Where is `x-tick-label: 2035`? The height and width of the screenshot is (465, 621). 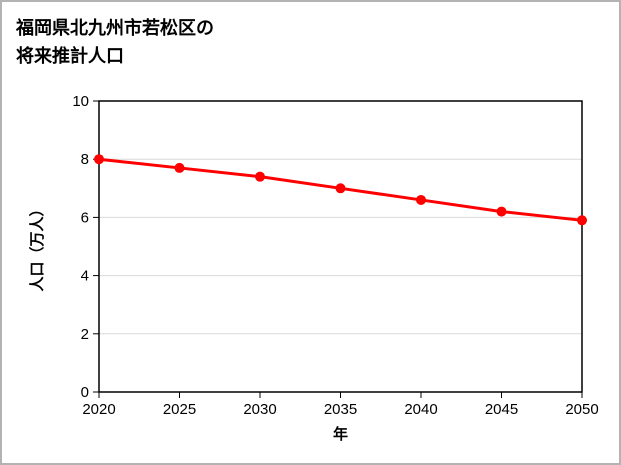
x-tick-label: 2035 is located at coordinates (340, 409).